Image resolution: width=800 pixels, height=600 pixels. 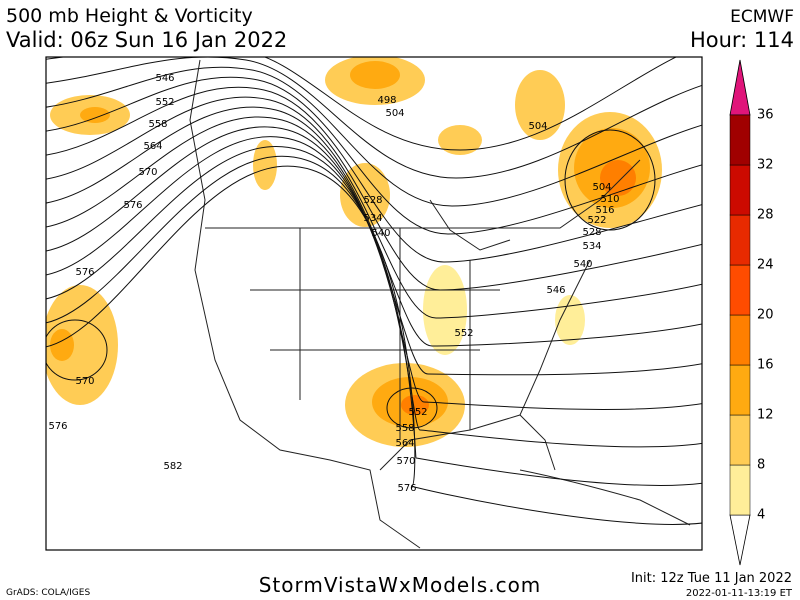 What do you see at coordinates (765, 415) in the screenshot?
I see `colorbar-label: 12` at bounding box center [765, 415].